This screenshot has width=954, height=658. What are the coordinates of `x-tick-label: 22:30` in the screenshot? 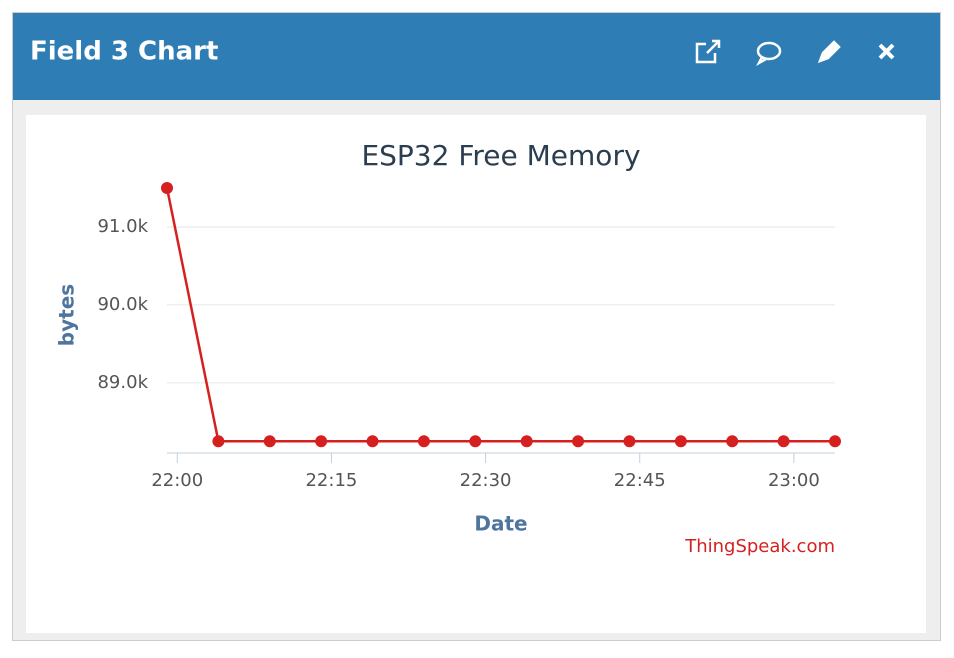 It's located at (486, 480).